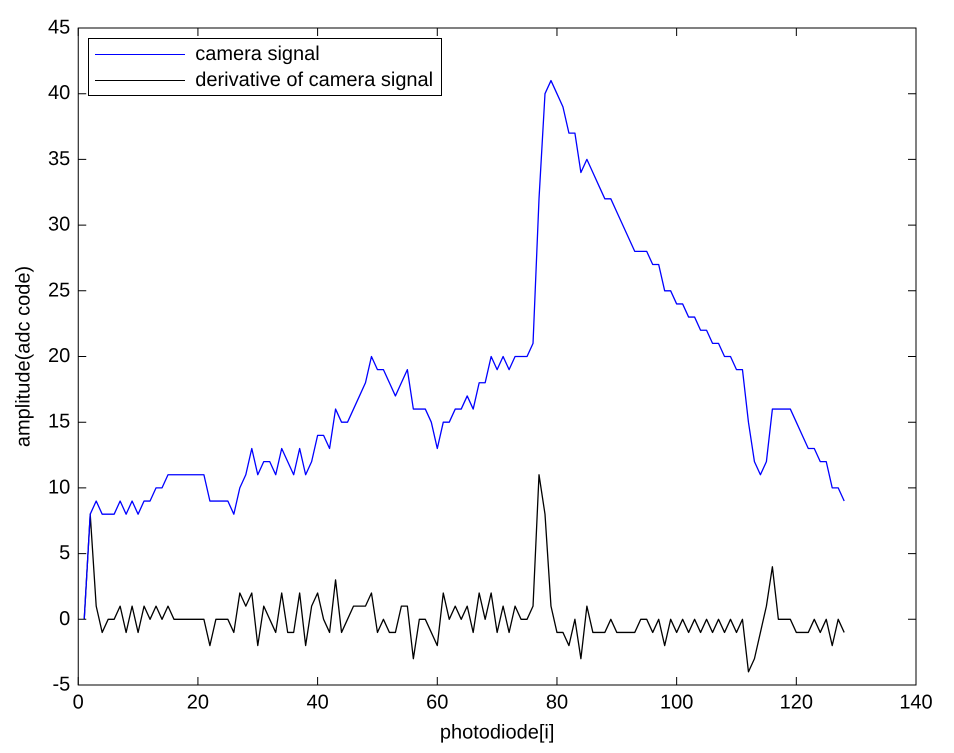 Image resolution: width=954 pixels, height=753 pixels. Describe the element at coordinates (198, 703) in the screenshot. I see `x-tick-label: 20` at that location.